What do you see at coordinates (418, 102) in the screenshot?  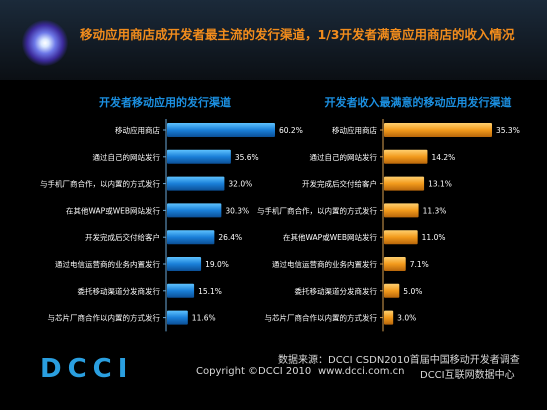 I see `chart-title: 开发者收入最满意的移动应用发行渠道` at bounding box center [418, 102].